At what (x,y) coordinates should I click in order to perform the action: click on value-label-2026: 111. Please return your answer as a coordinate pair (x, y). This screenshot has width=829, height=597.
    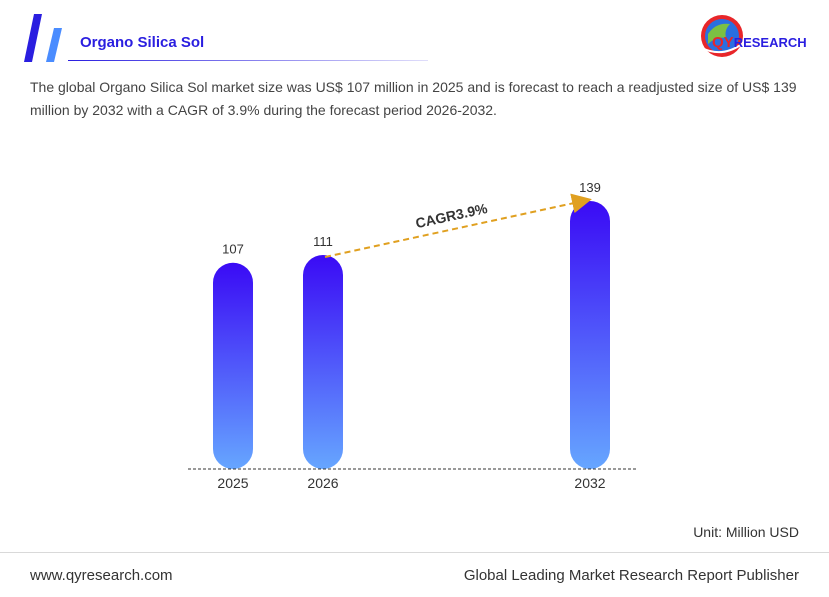
    Looking at the image, I should click on (323, 241).